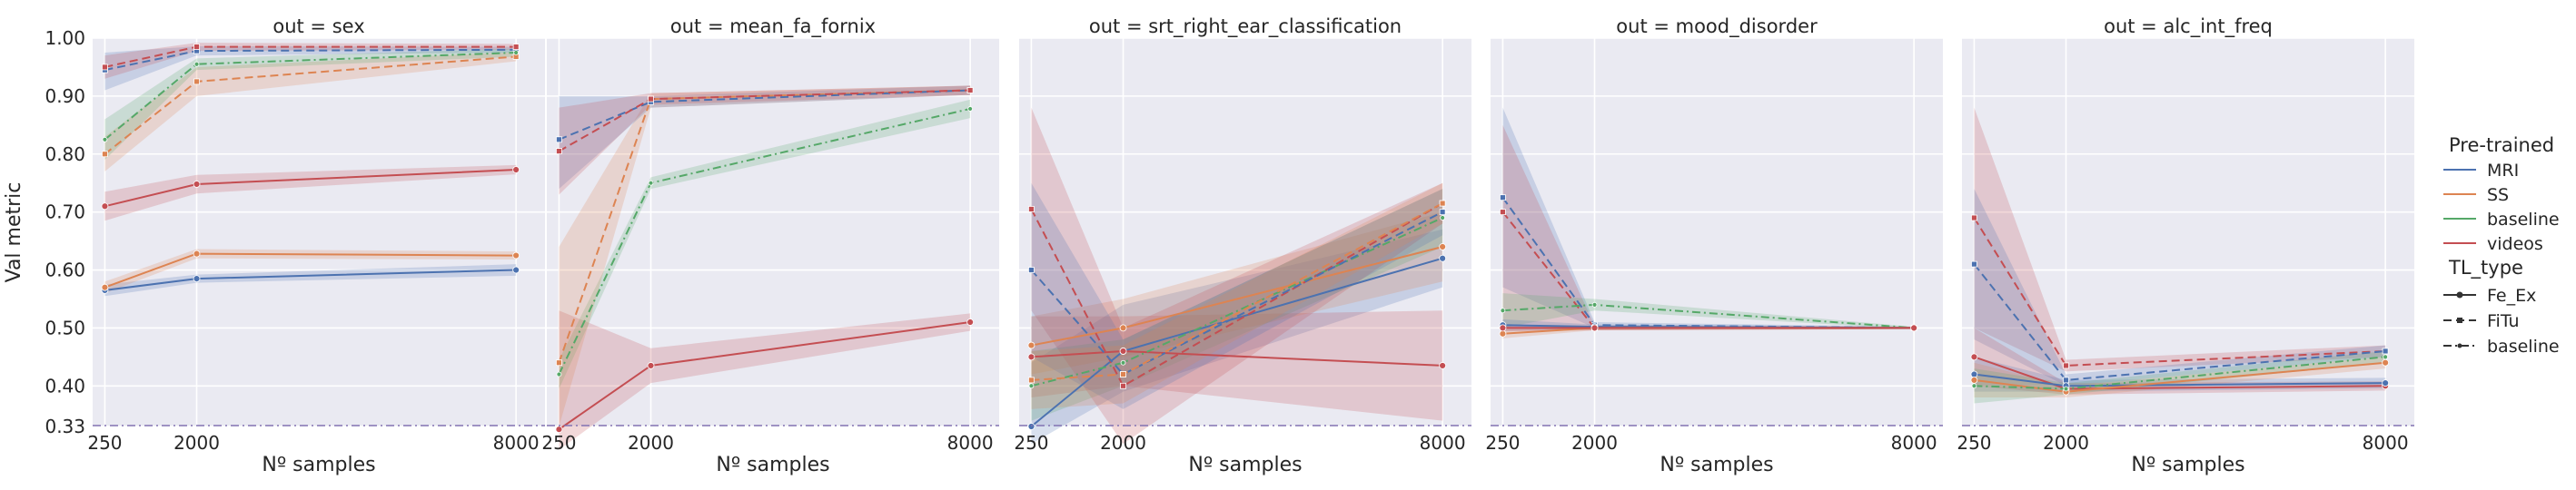 The width and height of the screenshot is (2576, 490). What do you see at coordinates (1717, 26) in the screenshot?
I see `panel-title: out = mood_disorder` at bounding box center [1717, 26].